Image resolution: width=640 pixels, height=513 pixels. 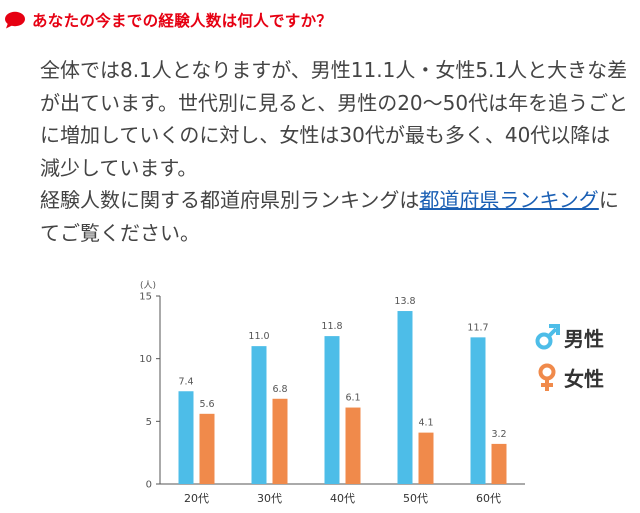 What do you see at coordinates (149, 422) in the screenshot?
I see `y-tick-label: 5` at bounding box center [149, 422].